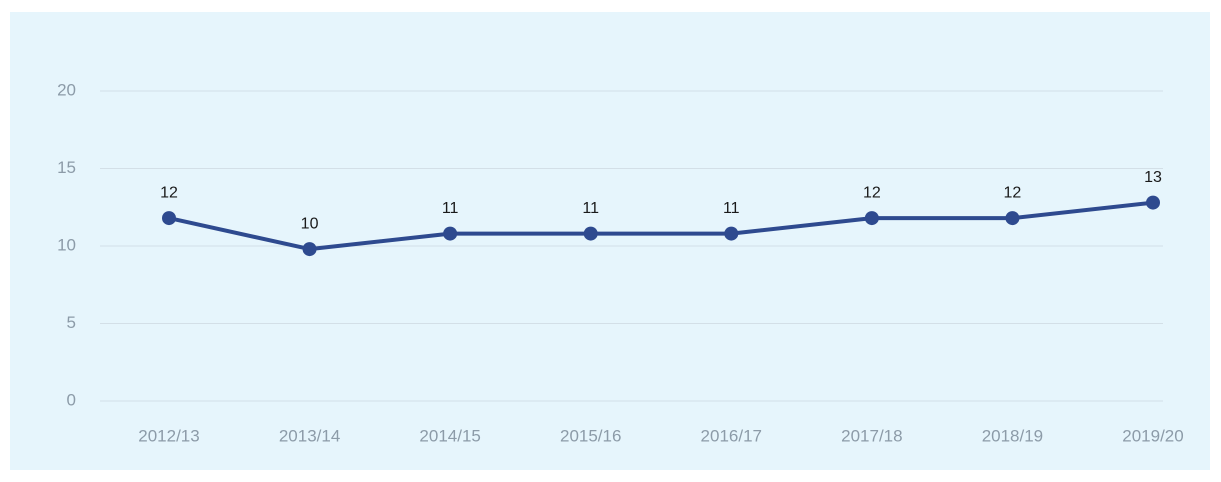 The height and width of the screenshot is (482, 1221). I want to click on x-tick-label: 2012/13, so click(168, 435).